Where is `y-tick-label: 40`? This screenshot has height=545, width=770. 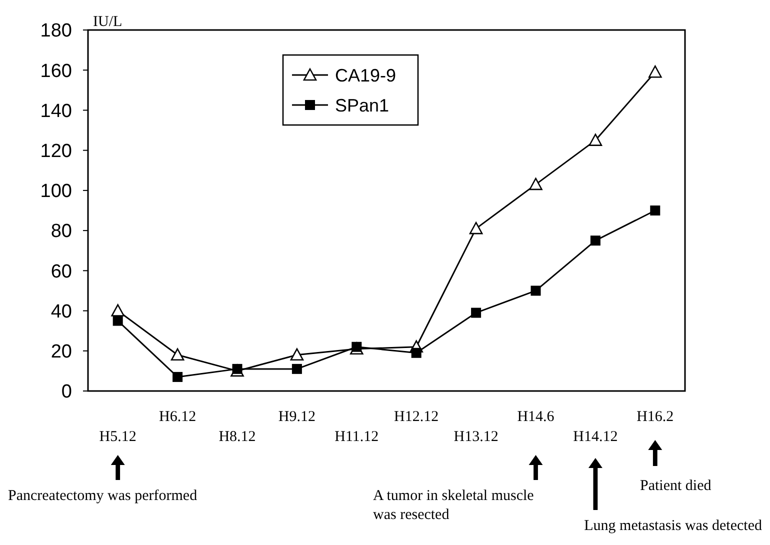 y-tick-label: 40 is located at coordinates (61, 311).